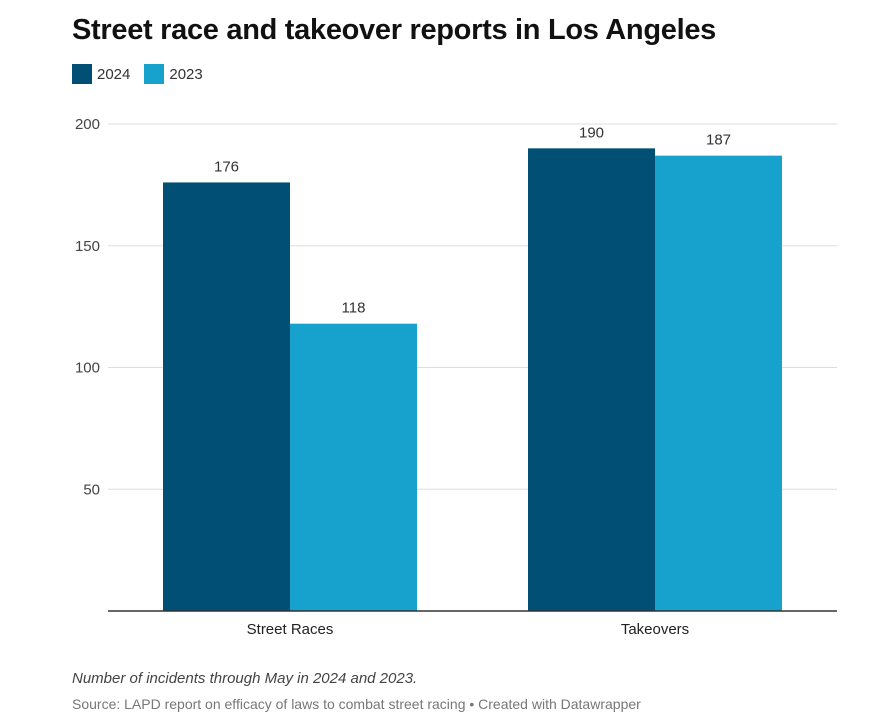  Describe the element at coordinates (154, 74) in the screenshot. I see `legend-swatch-2023` at that location.